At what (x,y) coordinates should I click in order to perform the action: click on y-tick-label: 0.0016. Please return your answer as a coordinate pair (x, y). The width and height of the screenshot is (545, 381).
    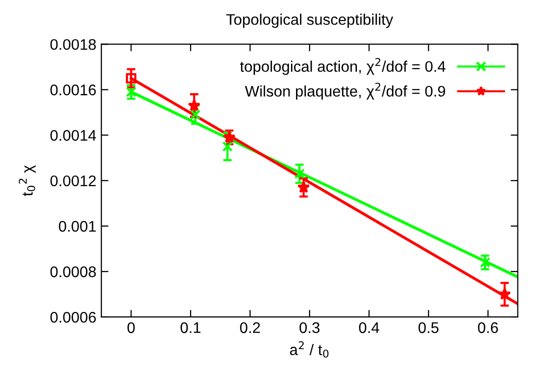
    Looking at the image, I should click on (73, 90).